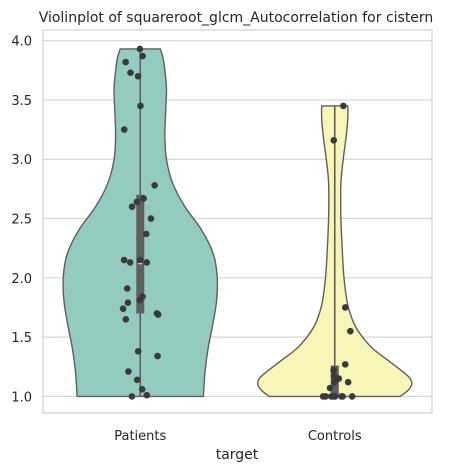  I want to click on violin-iqr-box, so click(140, 254).